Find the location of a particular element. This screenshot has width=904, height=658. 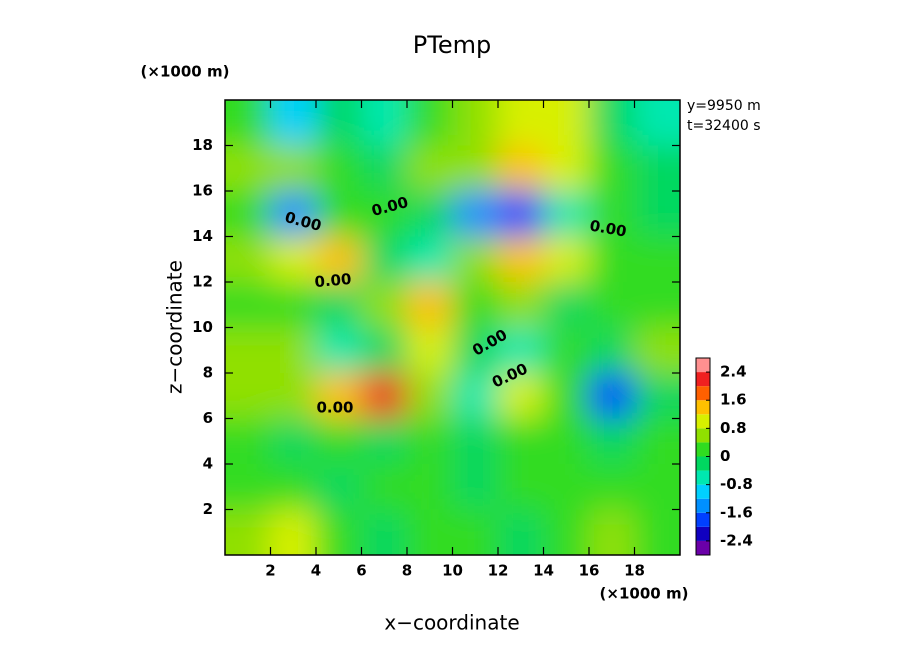

info-text: y=9950 m is located at coordinates (724, 106).